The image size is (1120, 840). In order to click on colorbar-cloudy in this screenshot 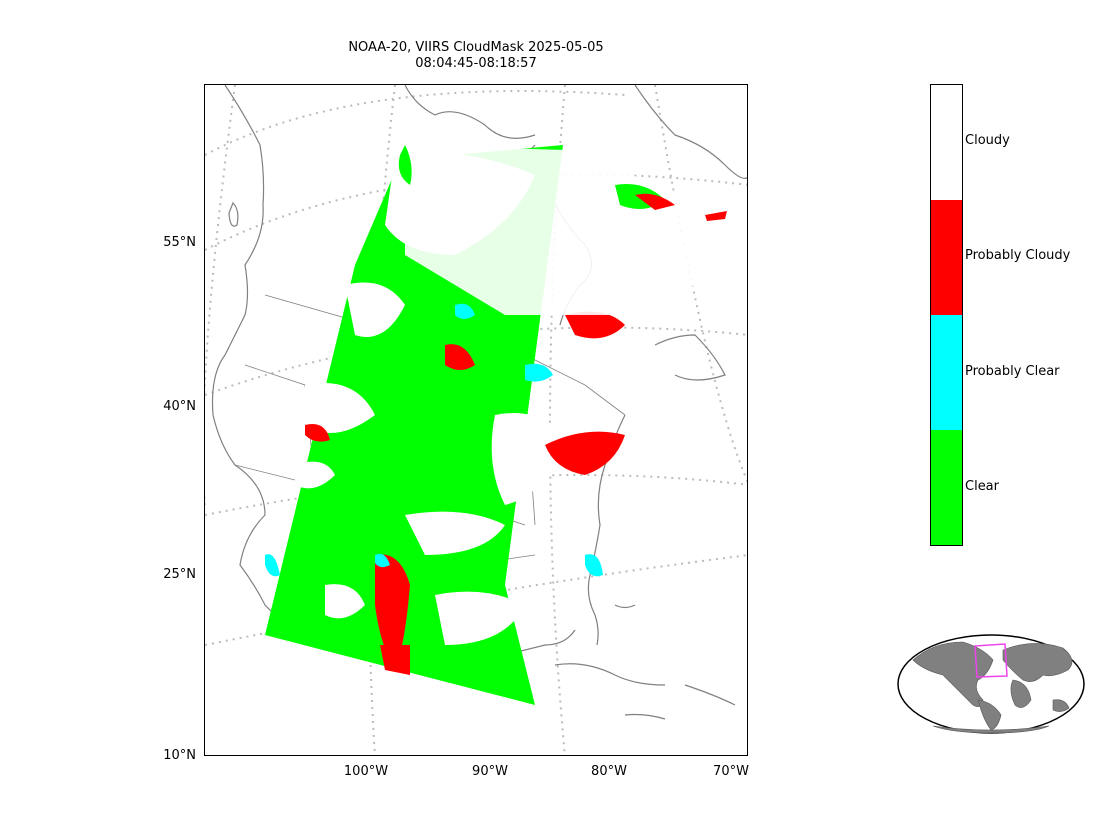, I will do `click(946, 142)`.